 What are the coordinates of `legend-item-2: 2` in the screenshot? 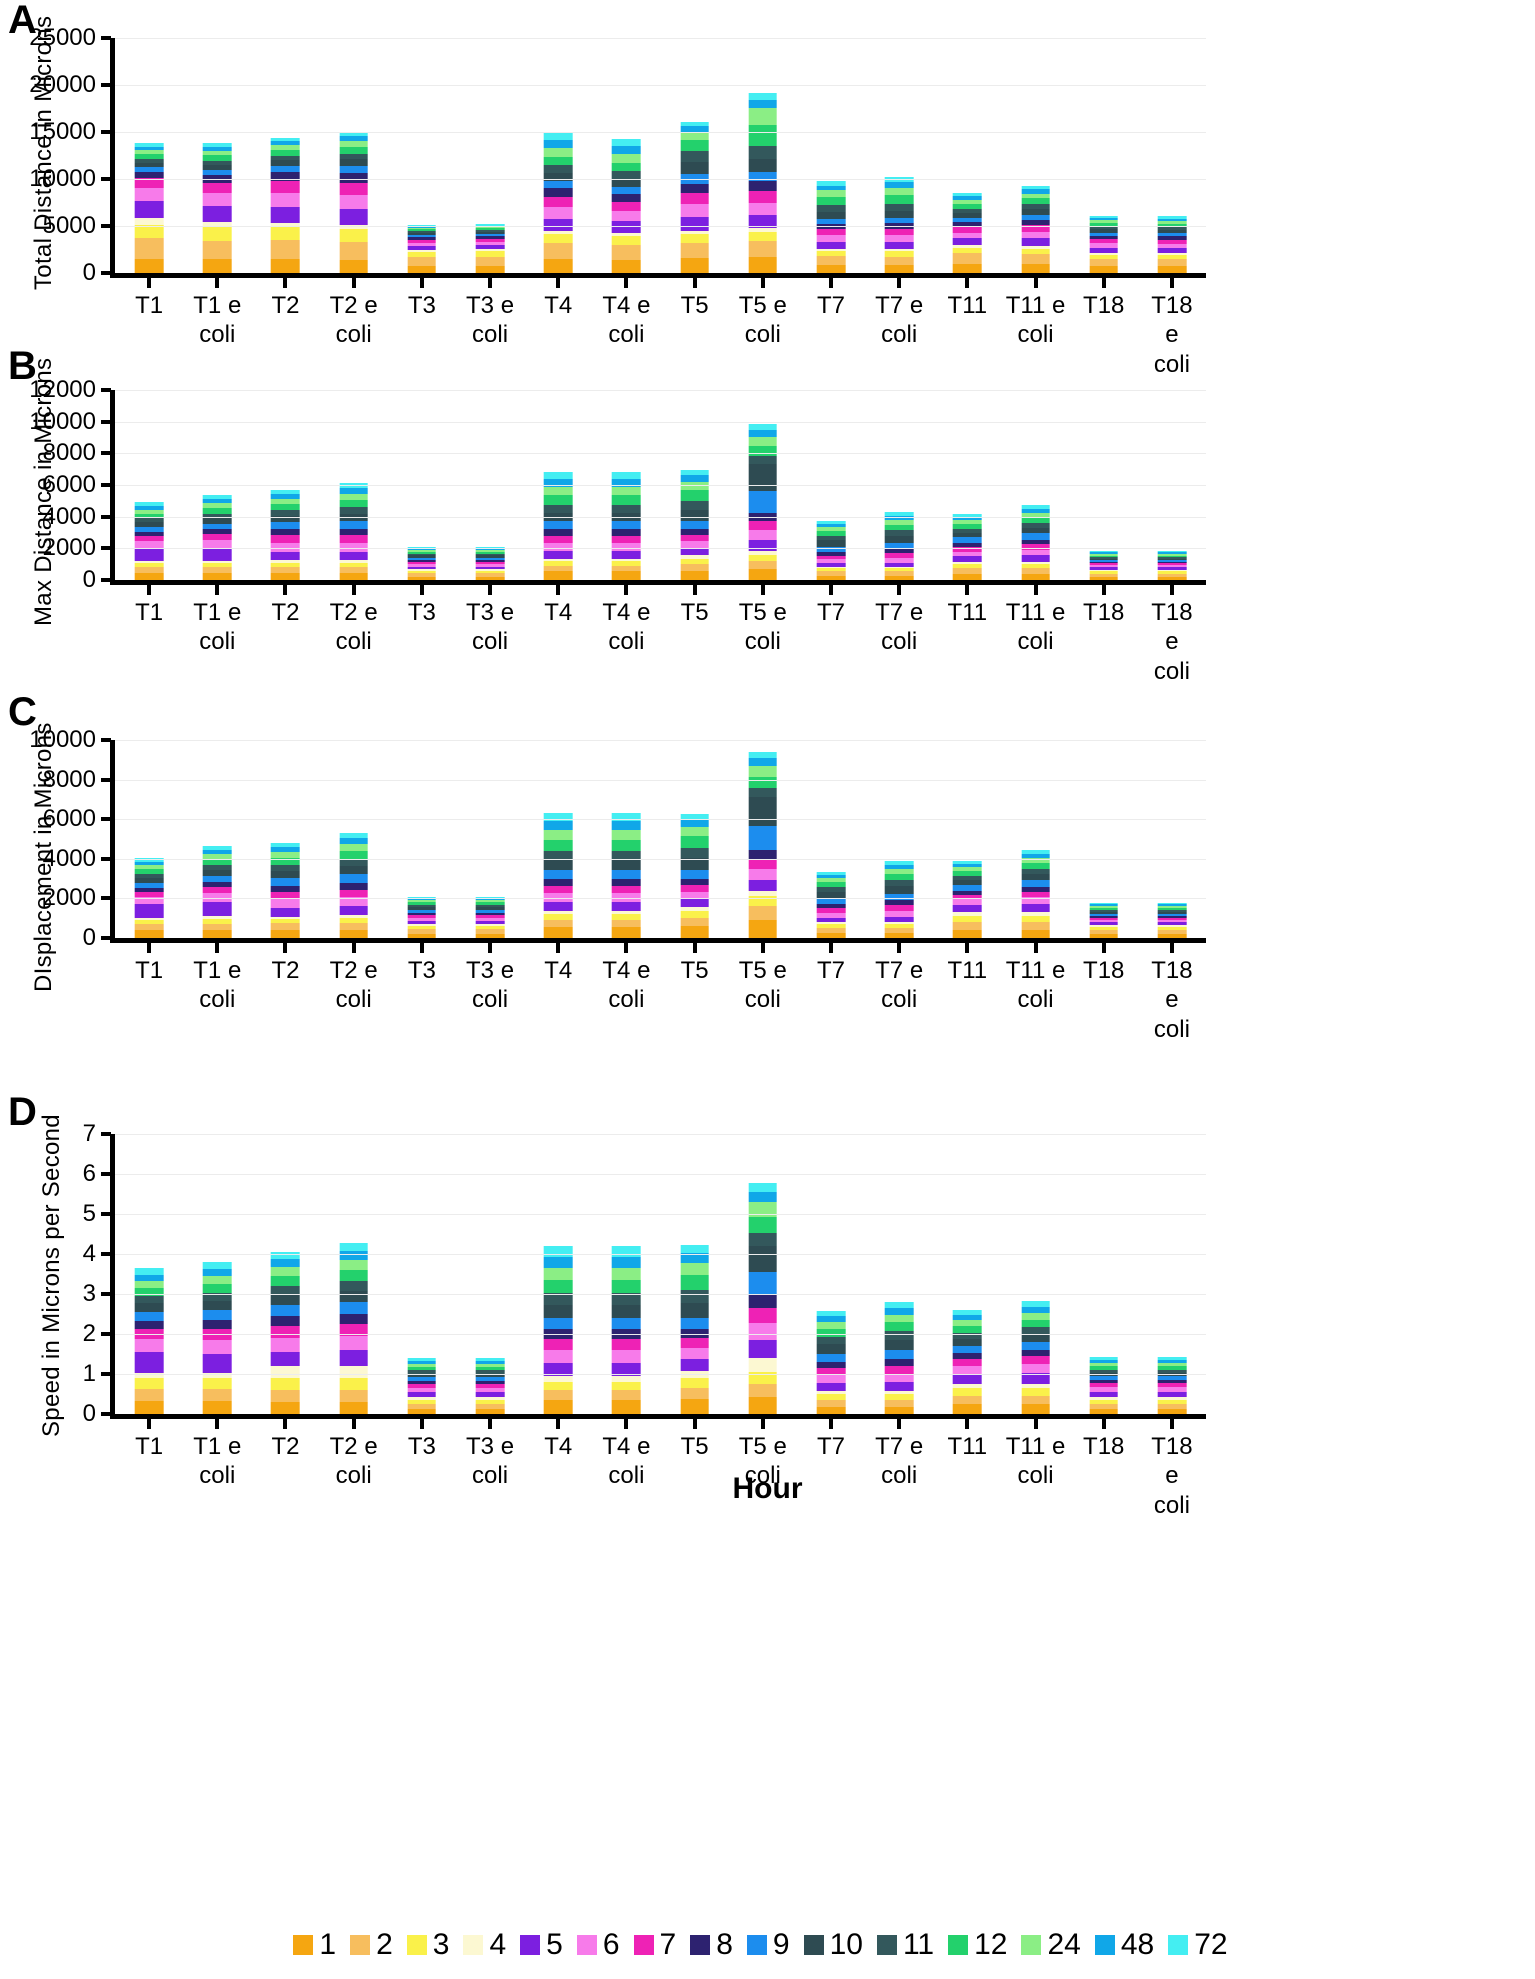 It's located at (371, 1945).